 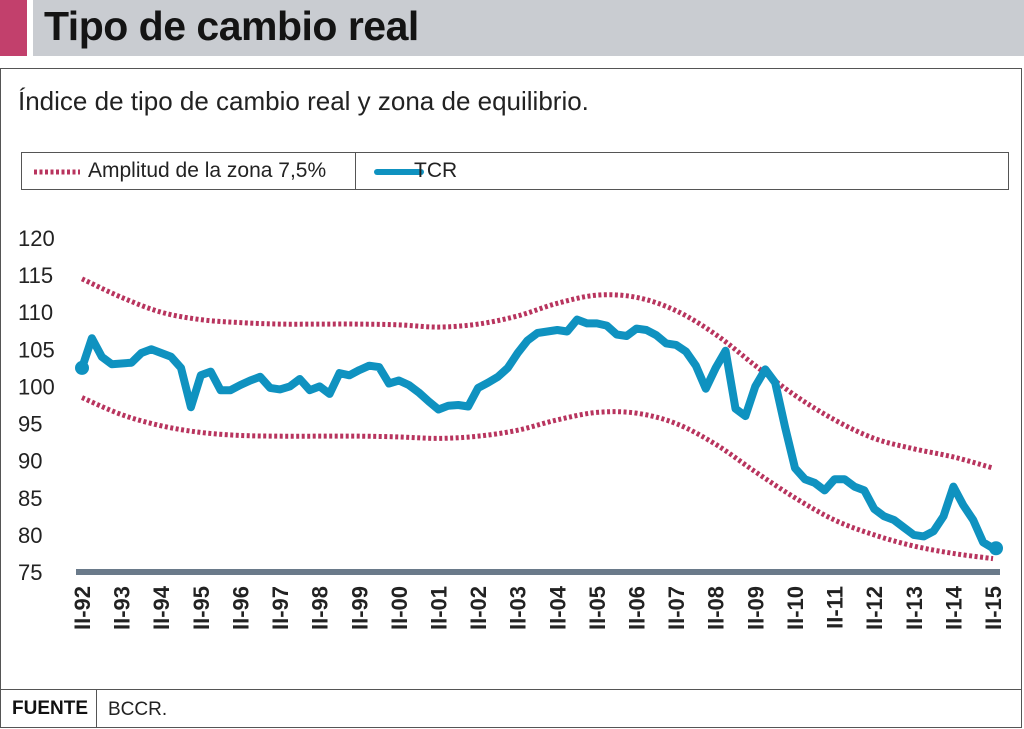 I want to click on legend-tcr-label: TCR, so click(x=436, y=170).